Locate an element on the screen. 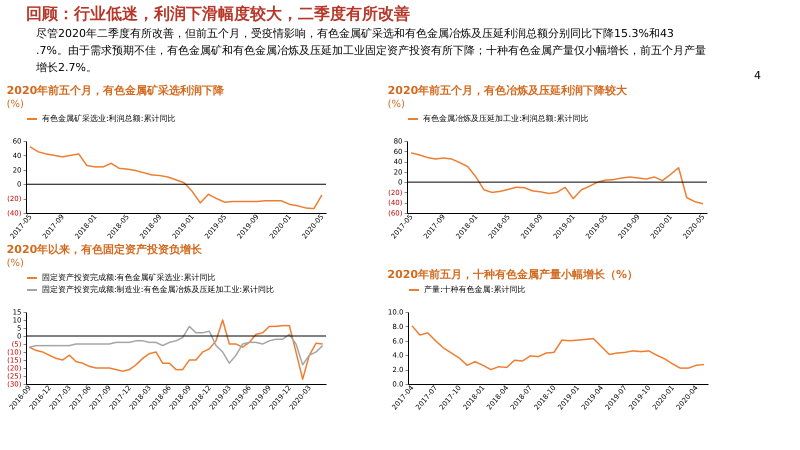 Image resolution: width=800 pixels, height=450 pixels. chart-title: 2020年前五个月，有色冶炼及压延利润下降较大 is located at coordinates (508, 90).